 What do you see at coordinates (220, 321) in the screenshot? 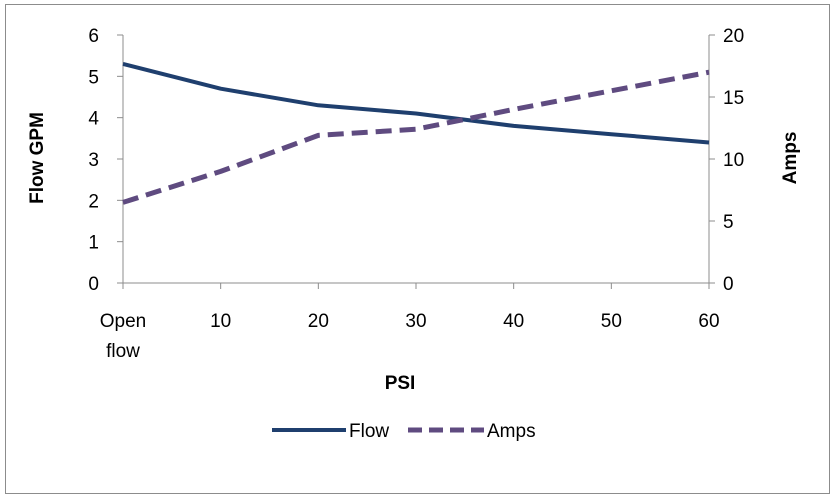
I see `x-tick-label: 10` at bounding box center [220, 321].